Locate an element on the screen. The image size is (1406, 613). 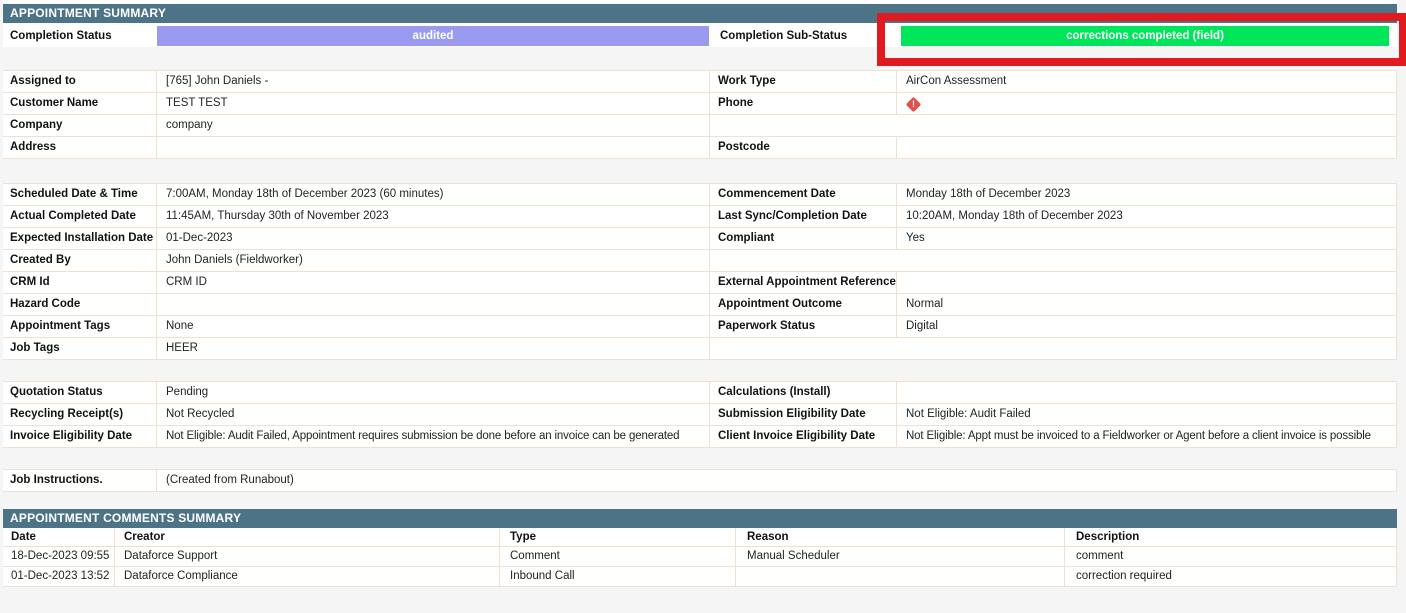
comment-reason is located at coordinates (900, 576).